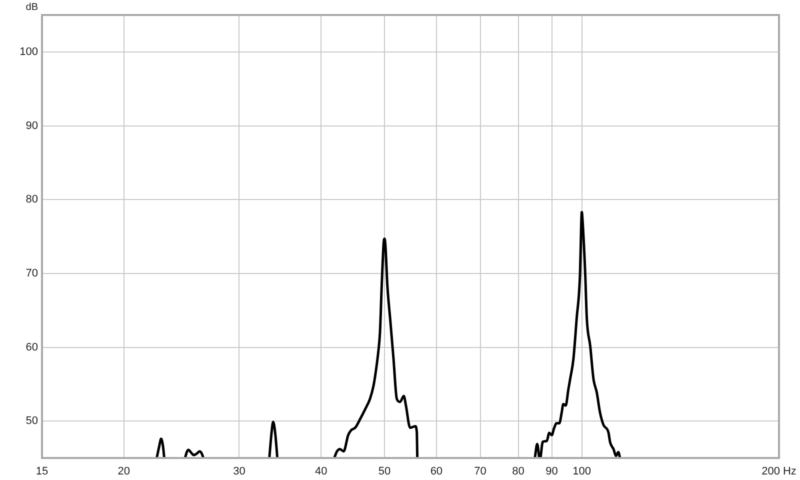 This screenshot has height=480, width=800. Describe the element at coordinates (32, 7) in the screenshot. I see `y-axis-title: dB` at that location.